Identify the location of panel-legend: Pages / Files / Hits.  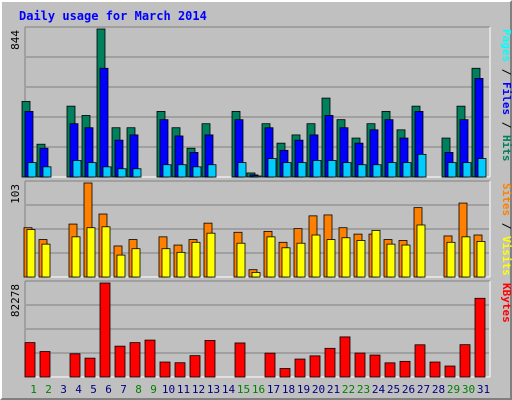
(506, 95).